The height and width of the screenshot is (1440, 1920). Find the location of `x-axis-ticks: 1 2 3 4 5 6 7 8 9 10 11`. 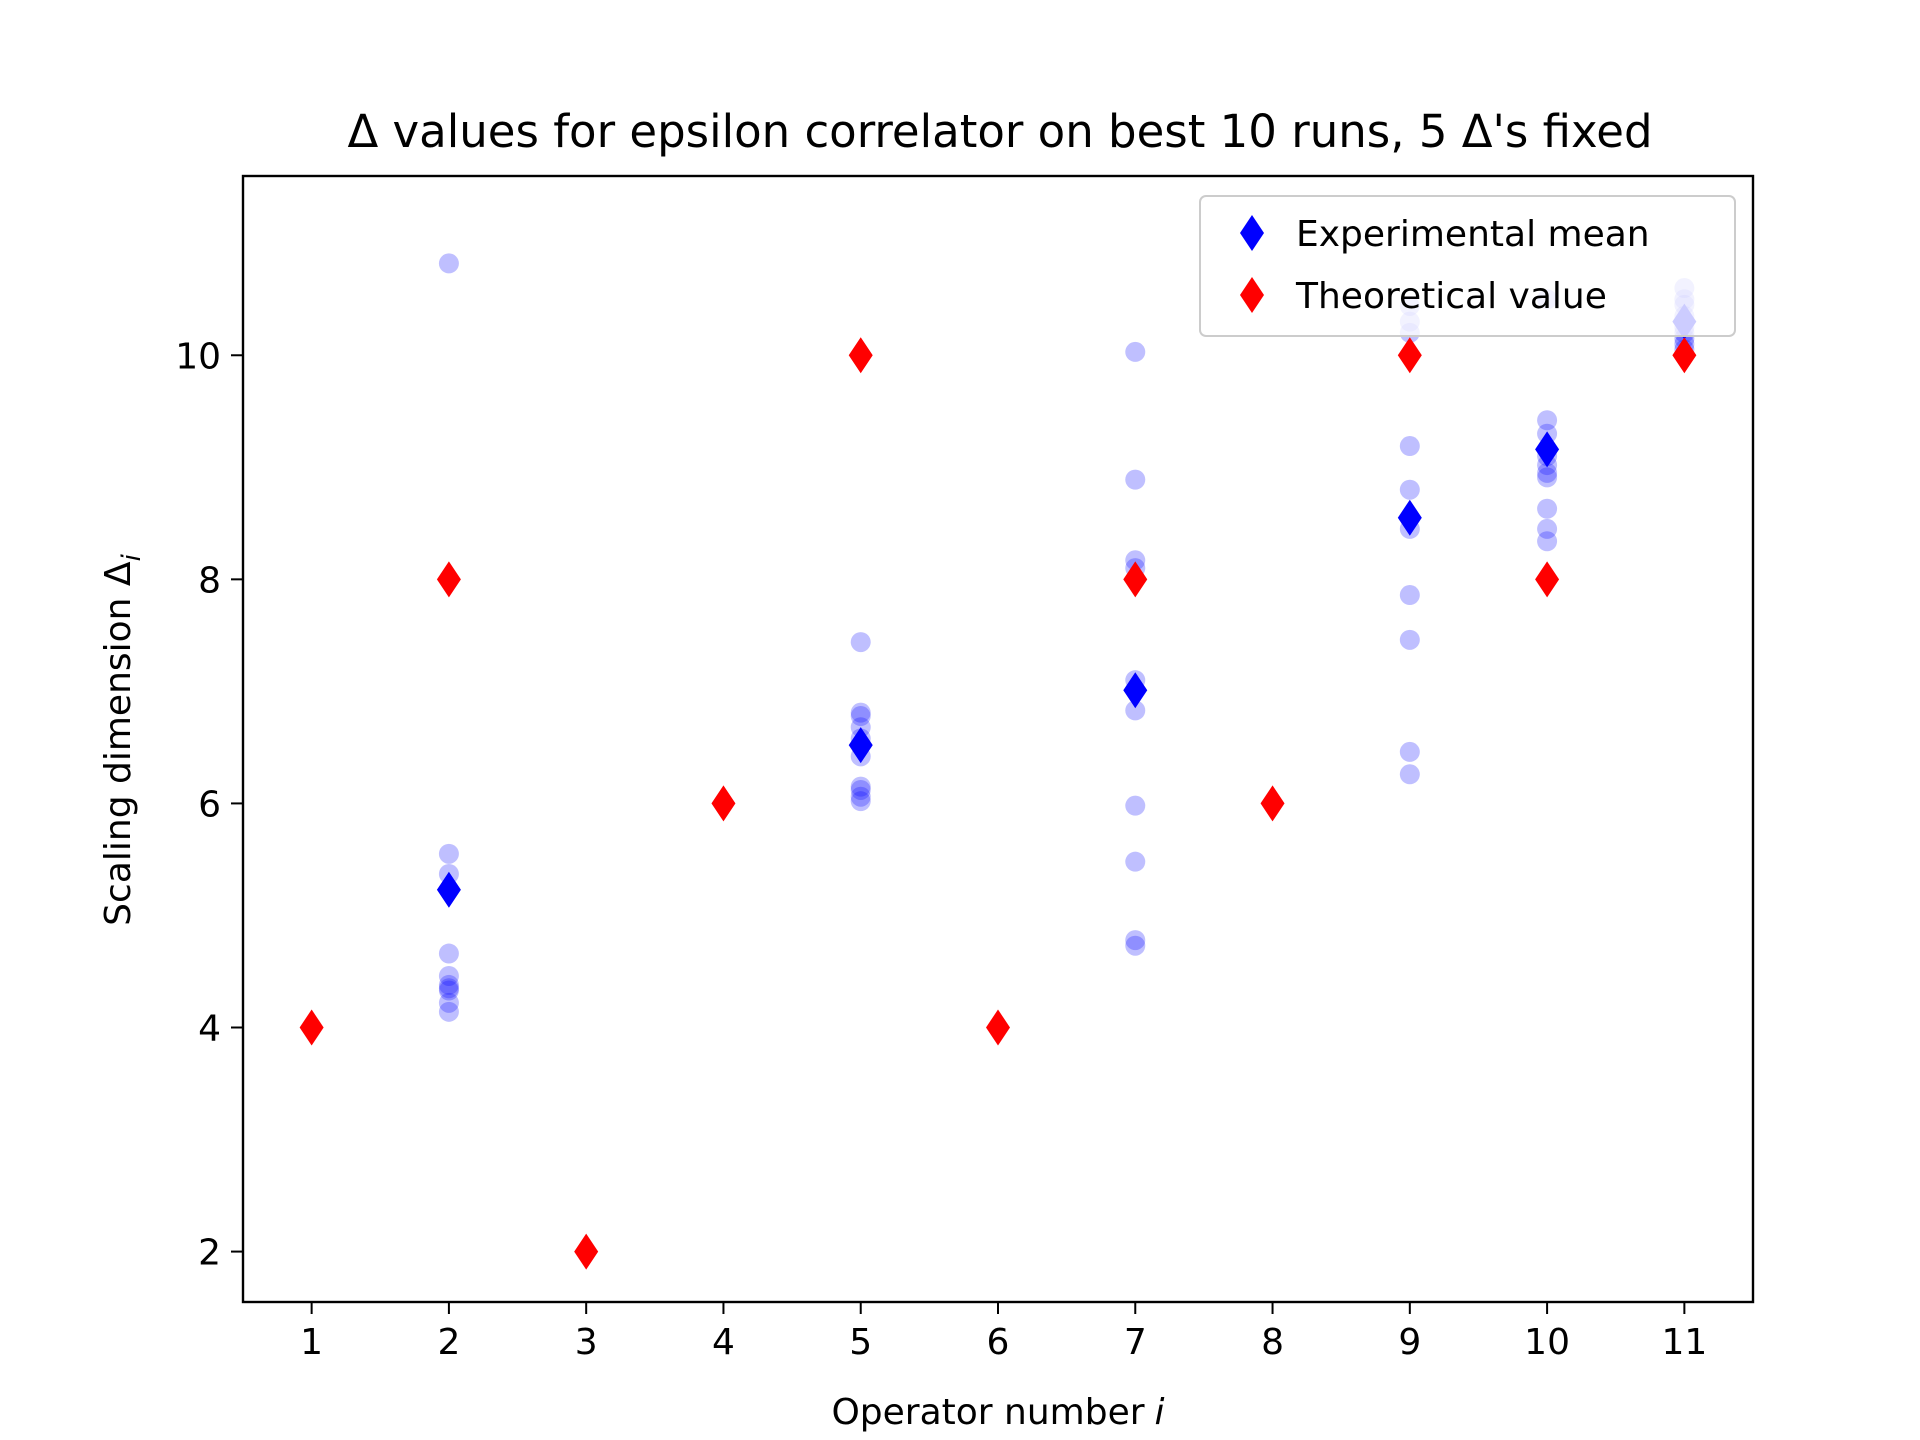

x-axis-ticks: 1 2 3 4 5 6 7 8 9 10 11 is located at coordinates (1003, 1332).